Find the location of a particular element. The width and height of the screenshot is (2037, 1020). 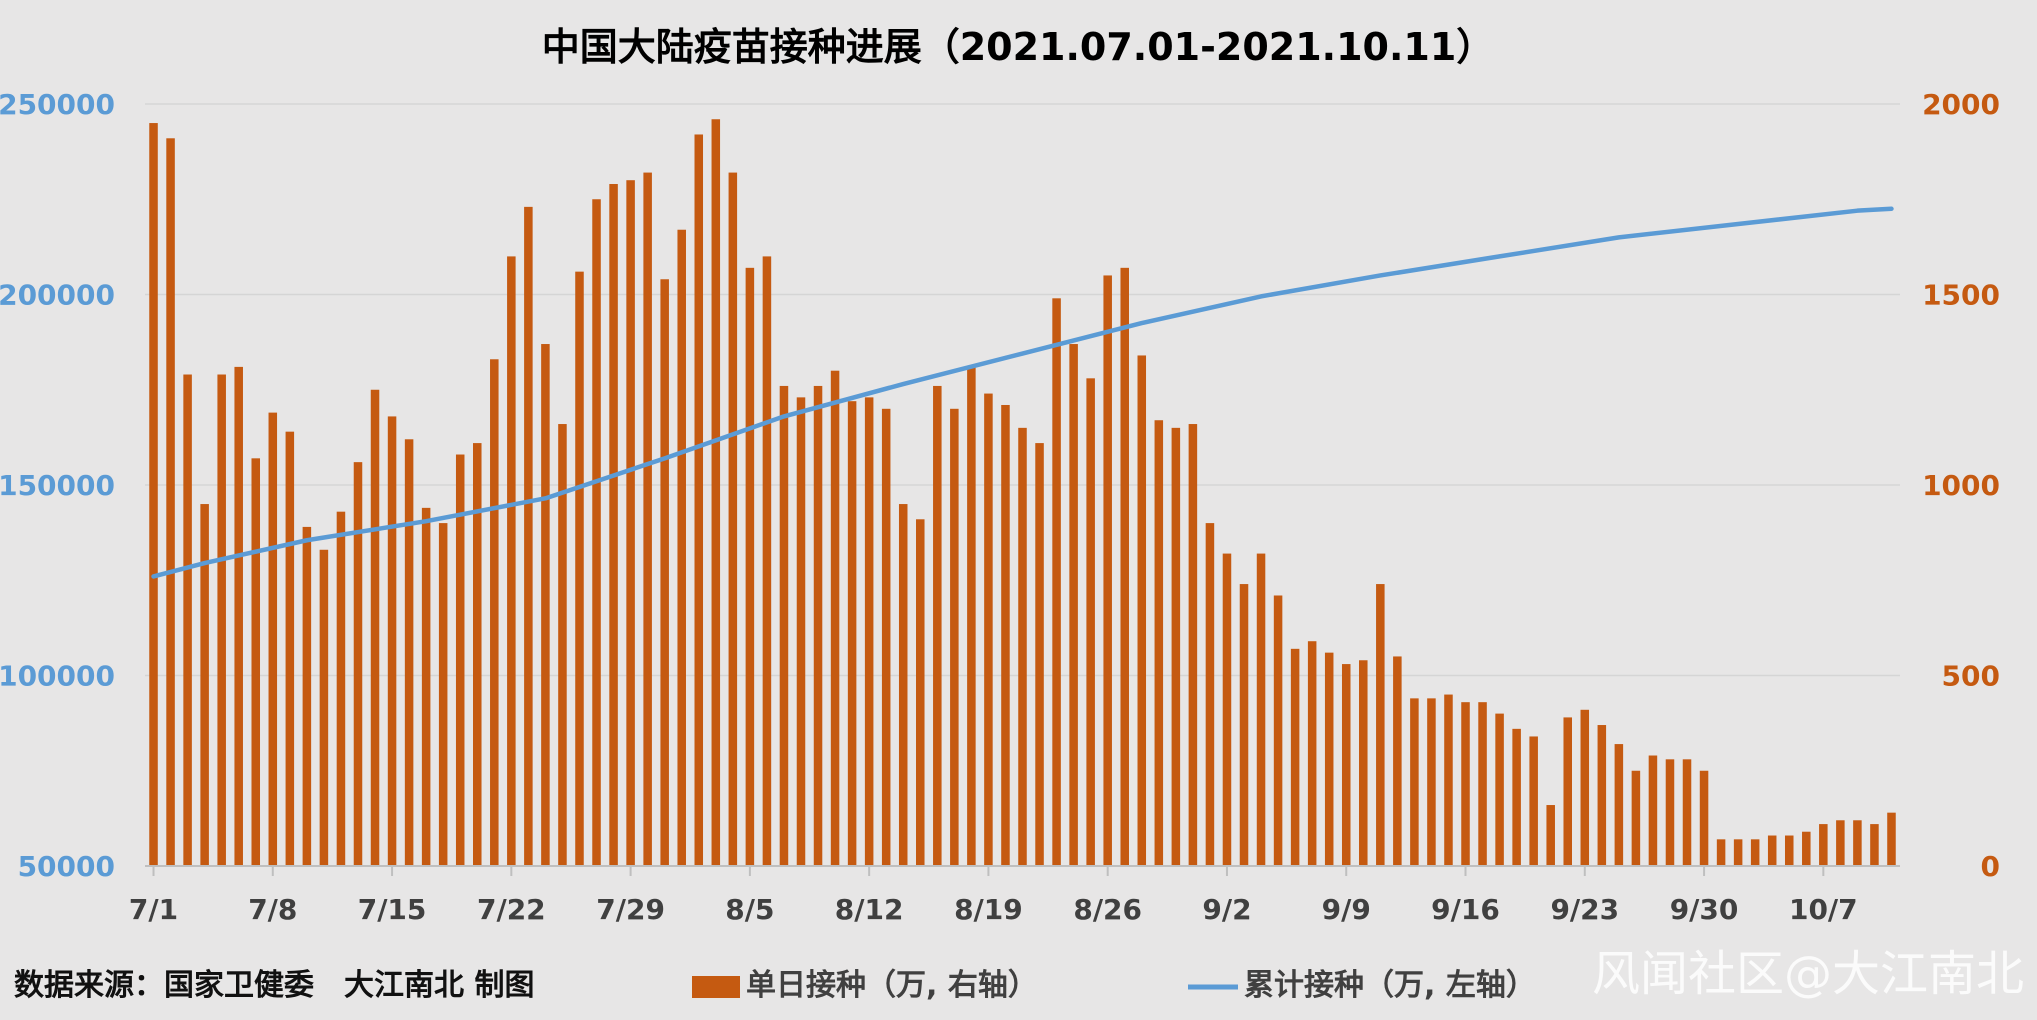

left-tick-label: 100000 is located at coordinates (57, 676).